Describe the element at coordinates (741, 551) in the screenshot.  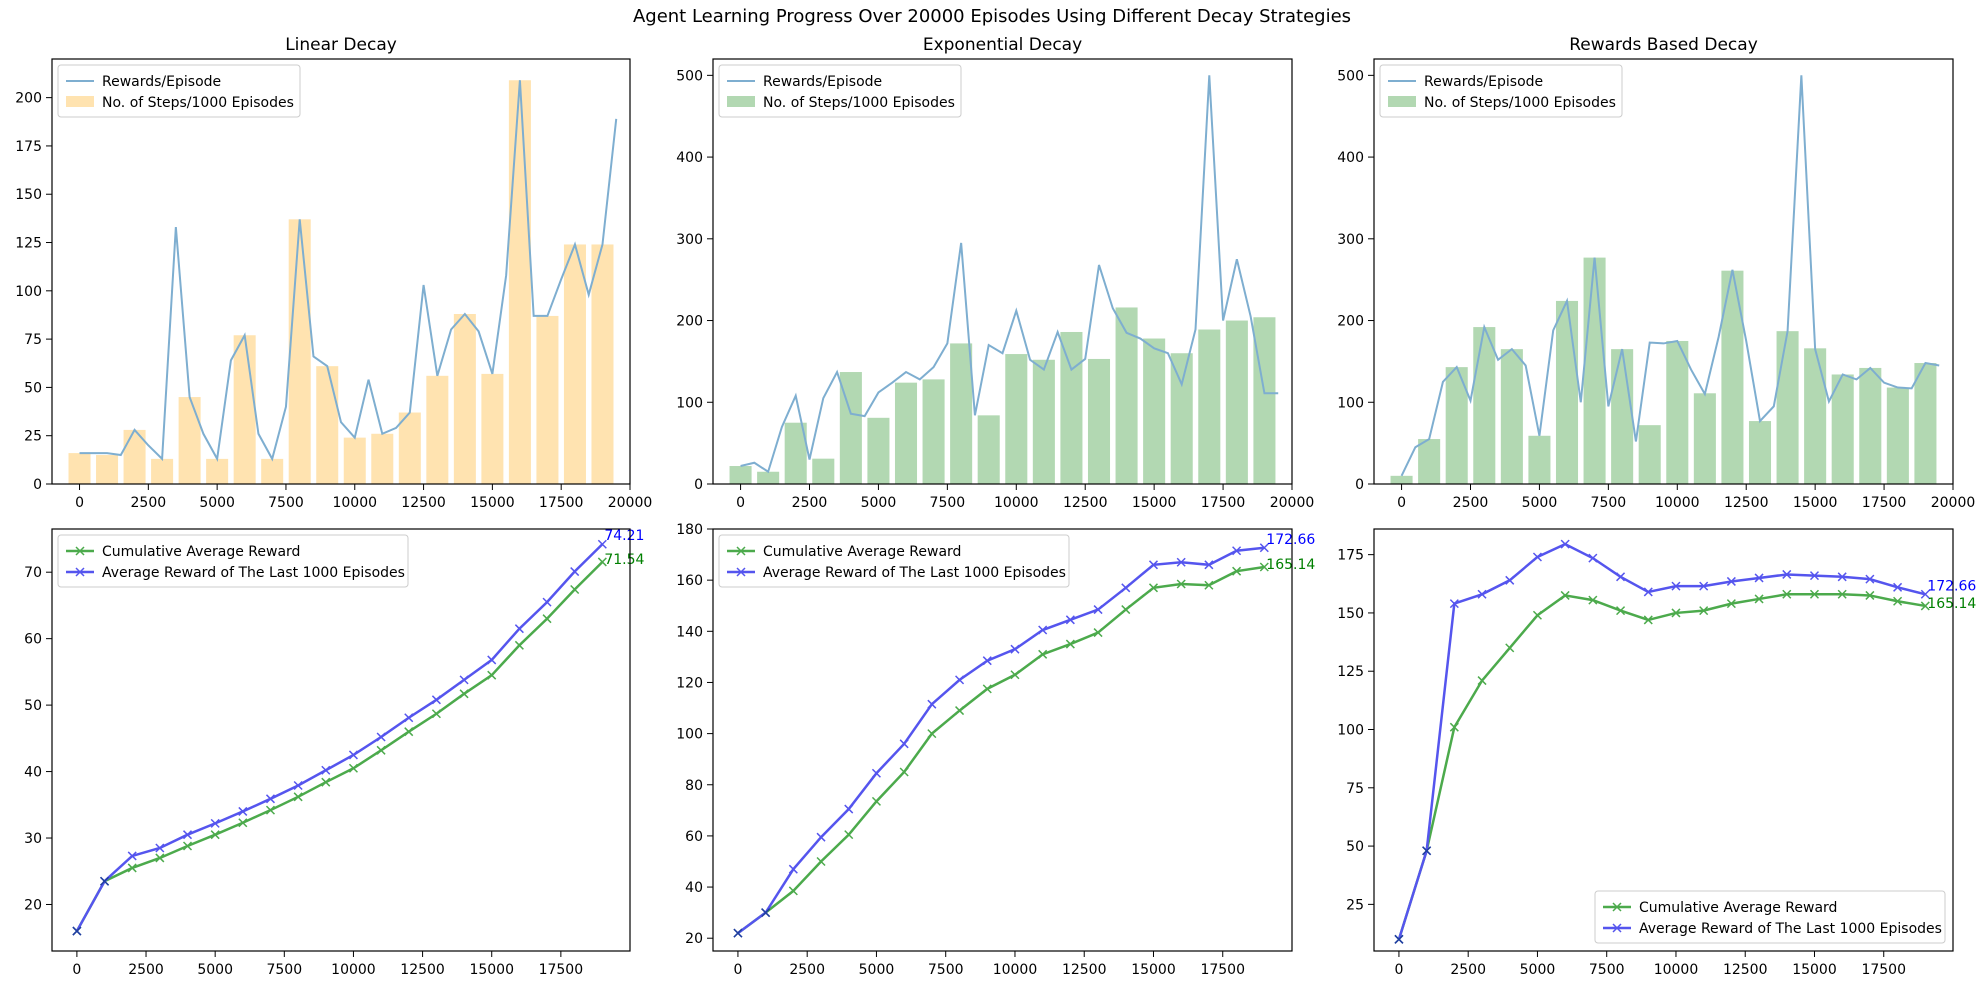
I see `legend-marker` at that location.